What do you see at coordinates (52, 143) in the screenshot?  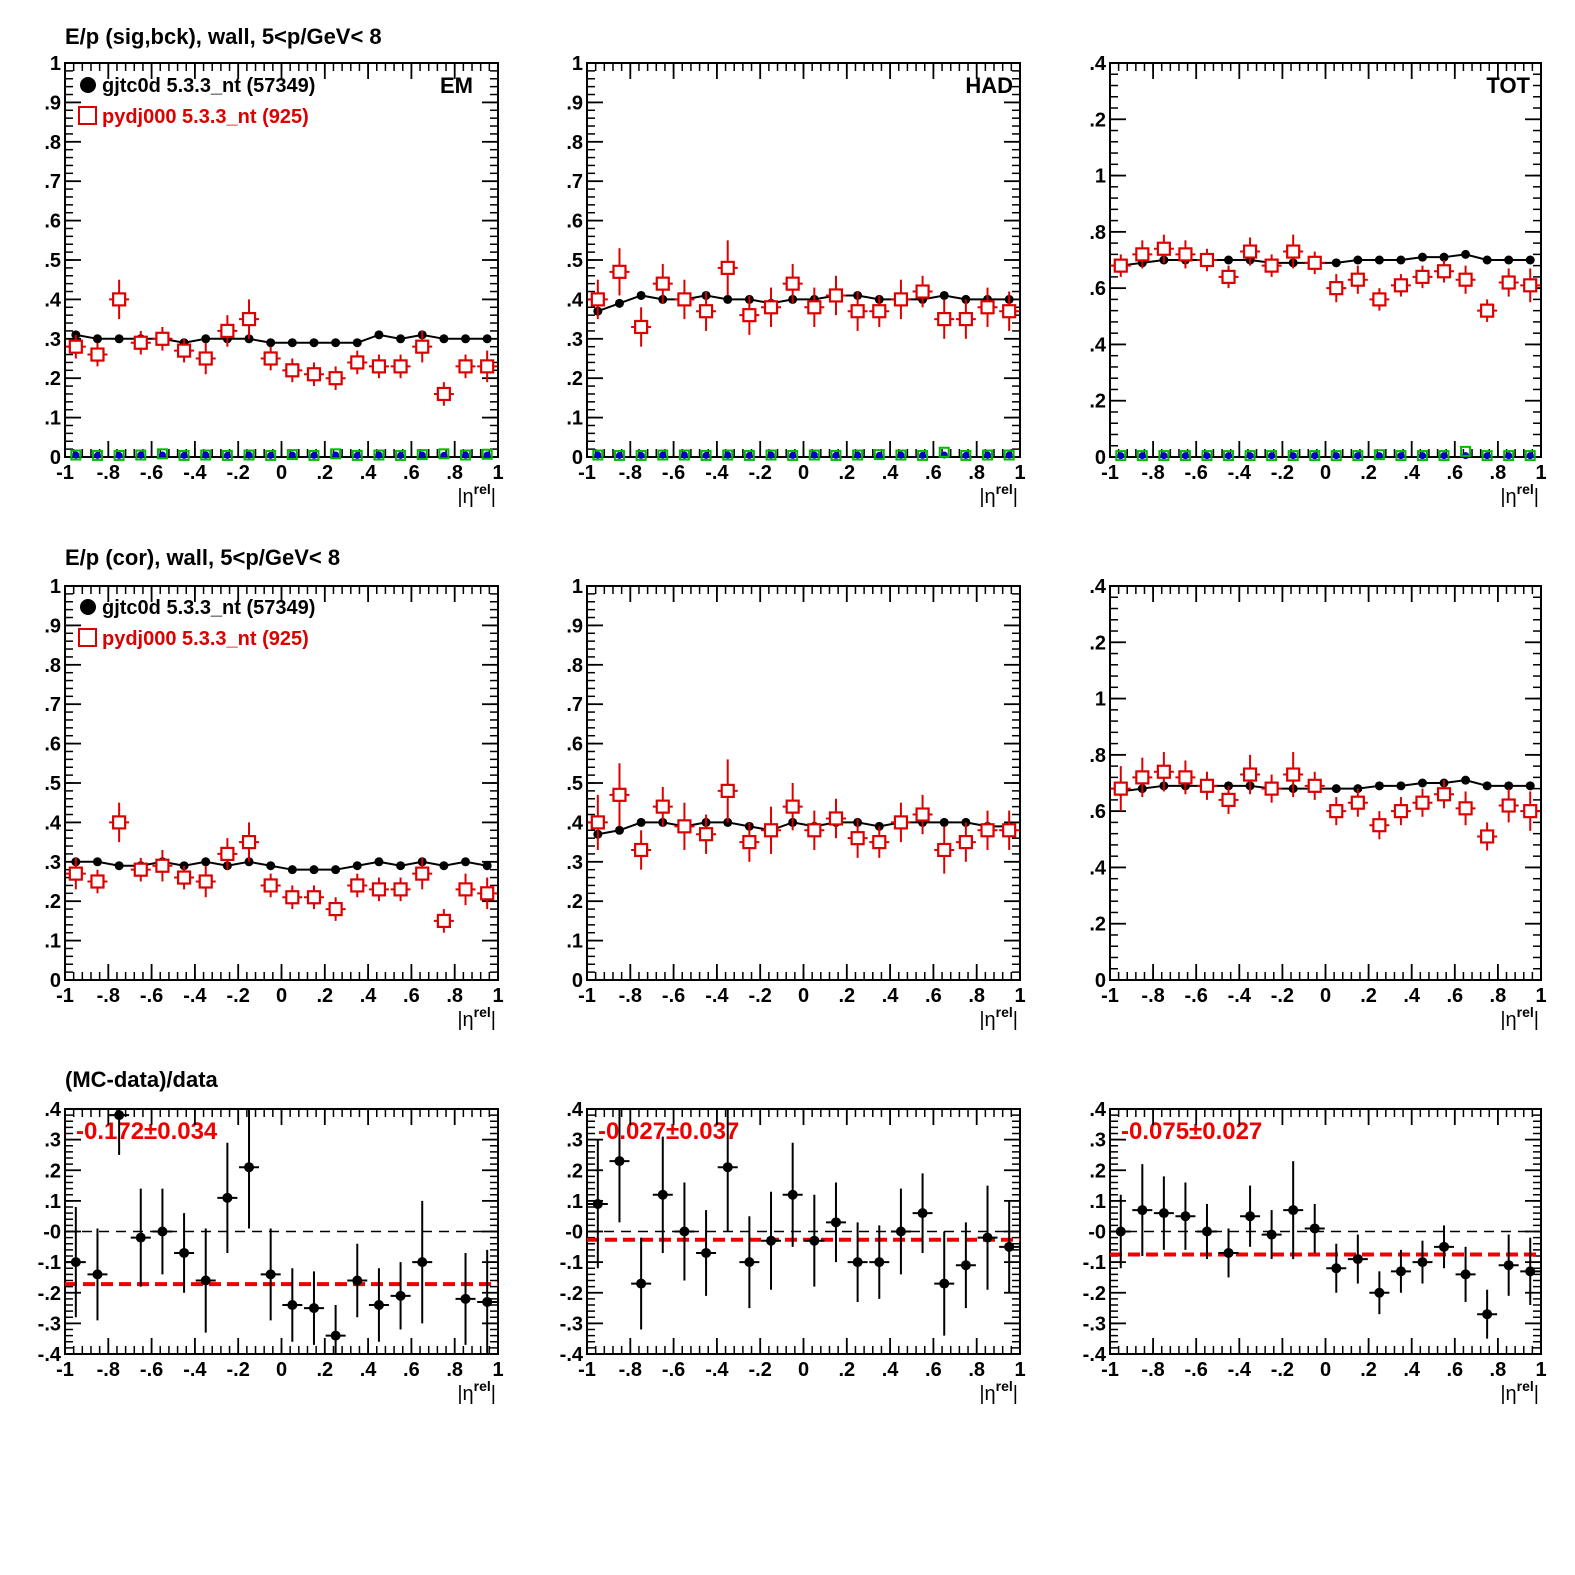 I see `y-tick-label: .8` at bounding box center [52, 143].